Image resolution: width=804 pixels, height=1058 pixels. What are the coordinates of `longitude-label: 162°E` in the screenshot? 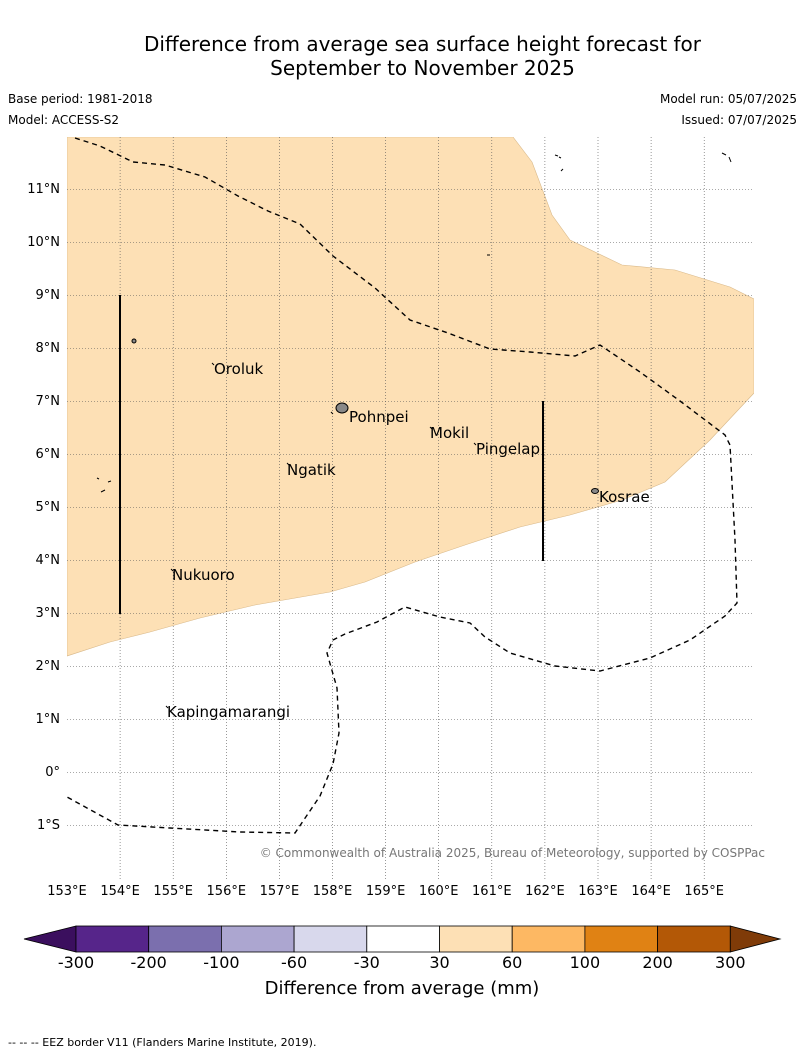 It's located at (545, 891).